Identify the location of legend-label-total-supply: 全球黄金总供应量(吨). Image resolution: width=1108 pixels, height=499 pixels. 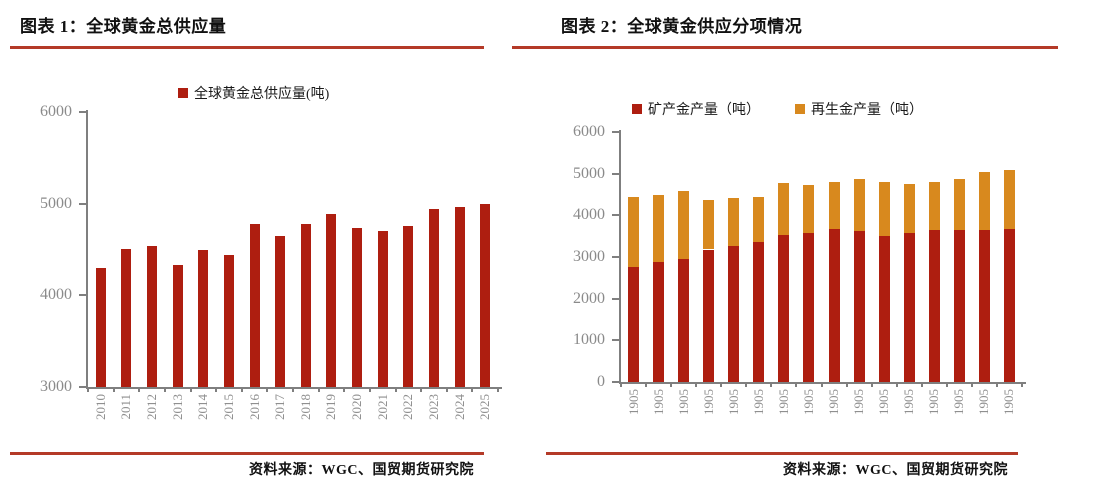
(262, 94).